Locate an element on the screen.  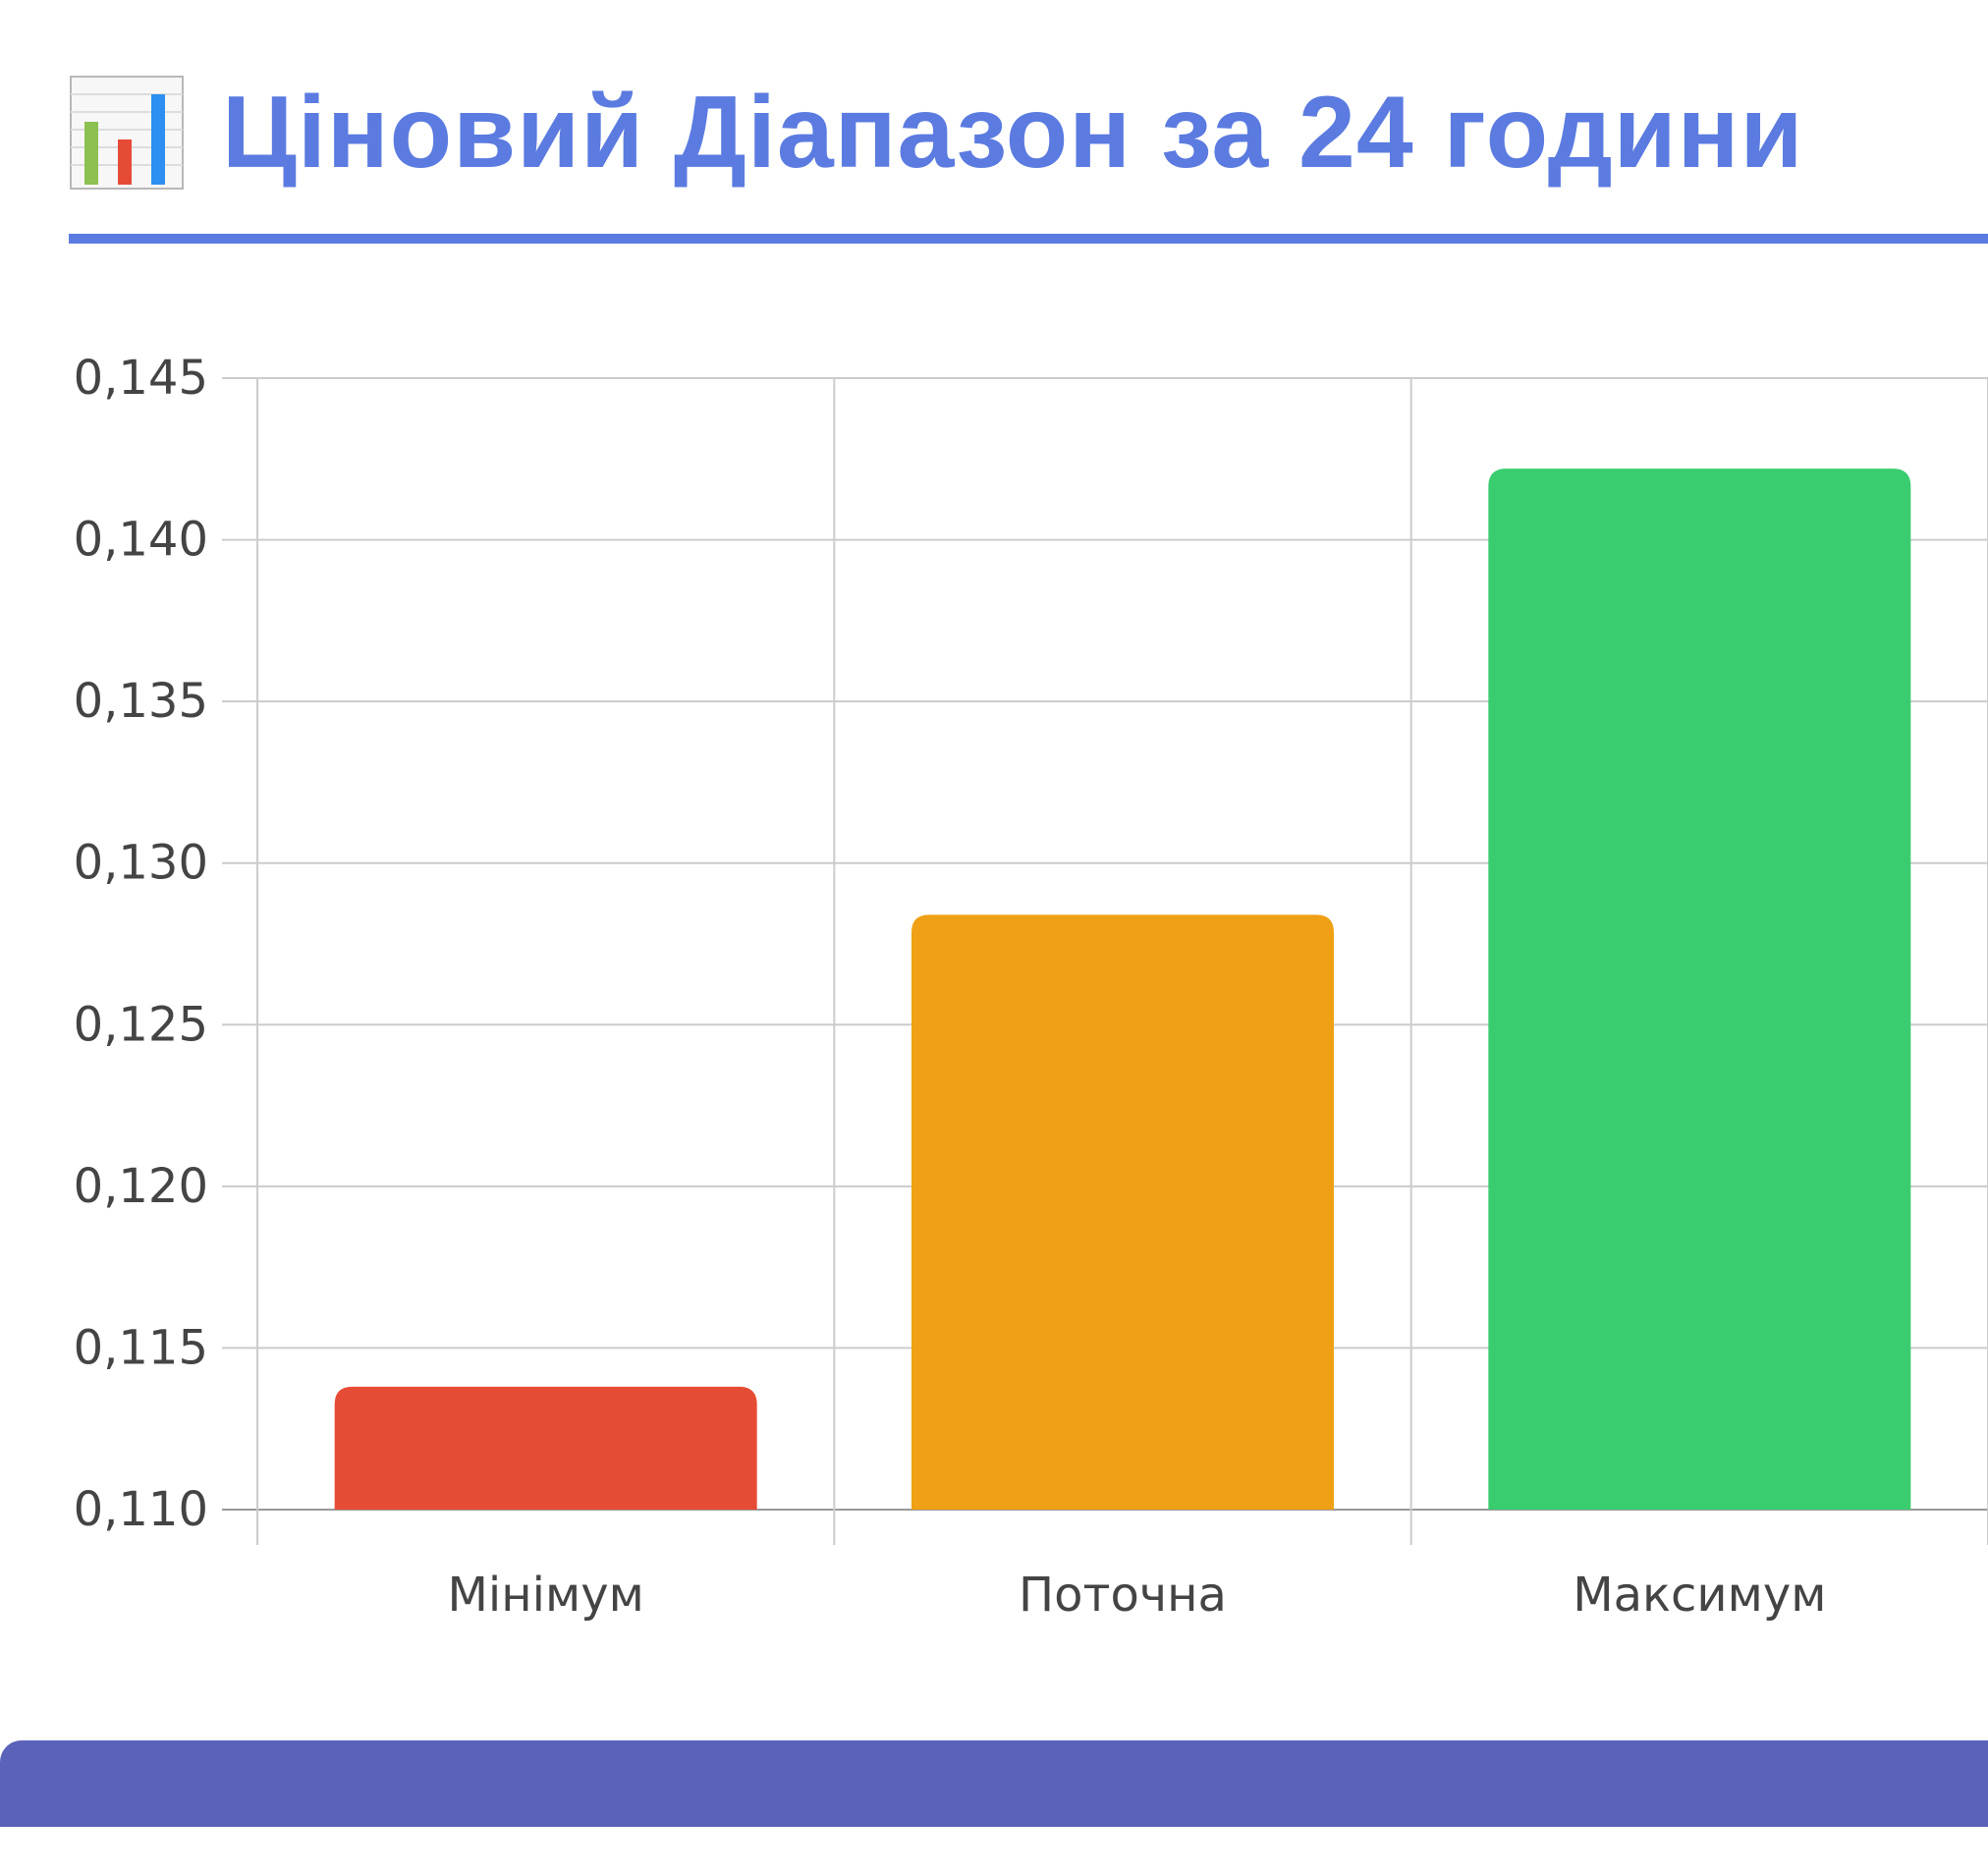
y-tick-label: 0,125 is located at coordinates (141, 1024).